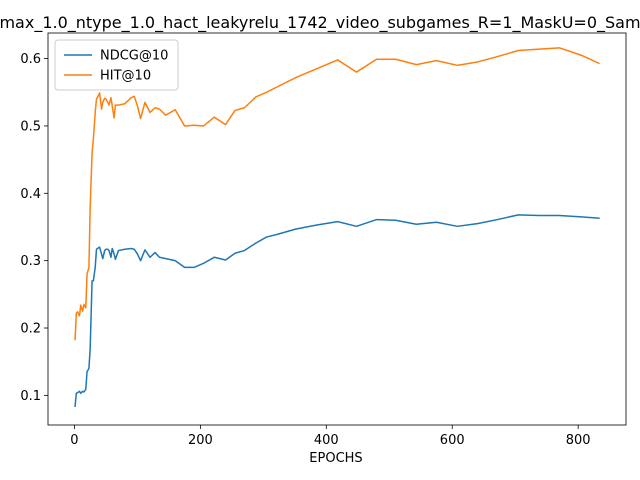 This screenshot has width=640, height=480. Describe the element at coordinates (125, 76) in the screenshot. I see `legend-label: HIT@10` at that location.